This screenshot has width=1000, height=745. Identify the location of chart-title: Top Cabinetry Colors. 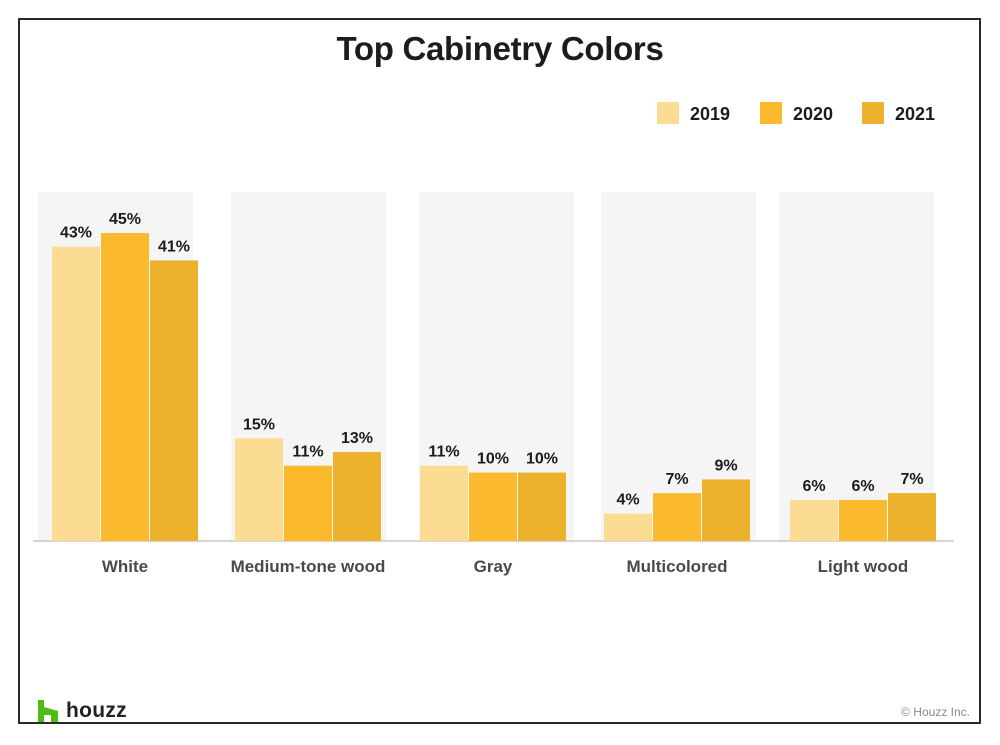
(500, 48).